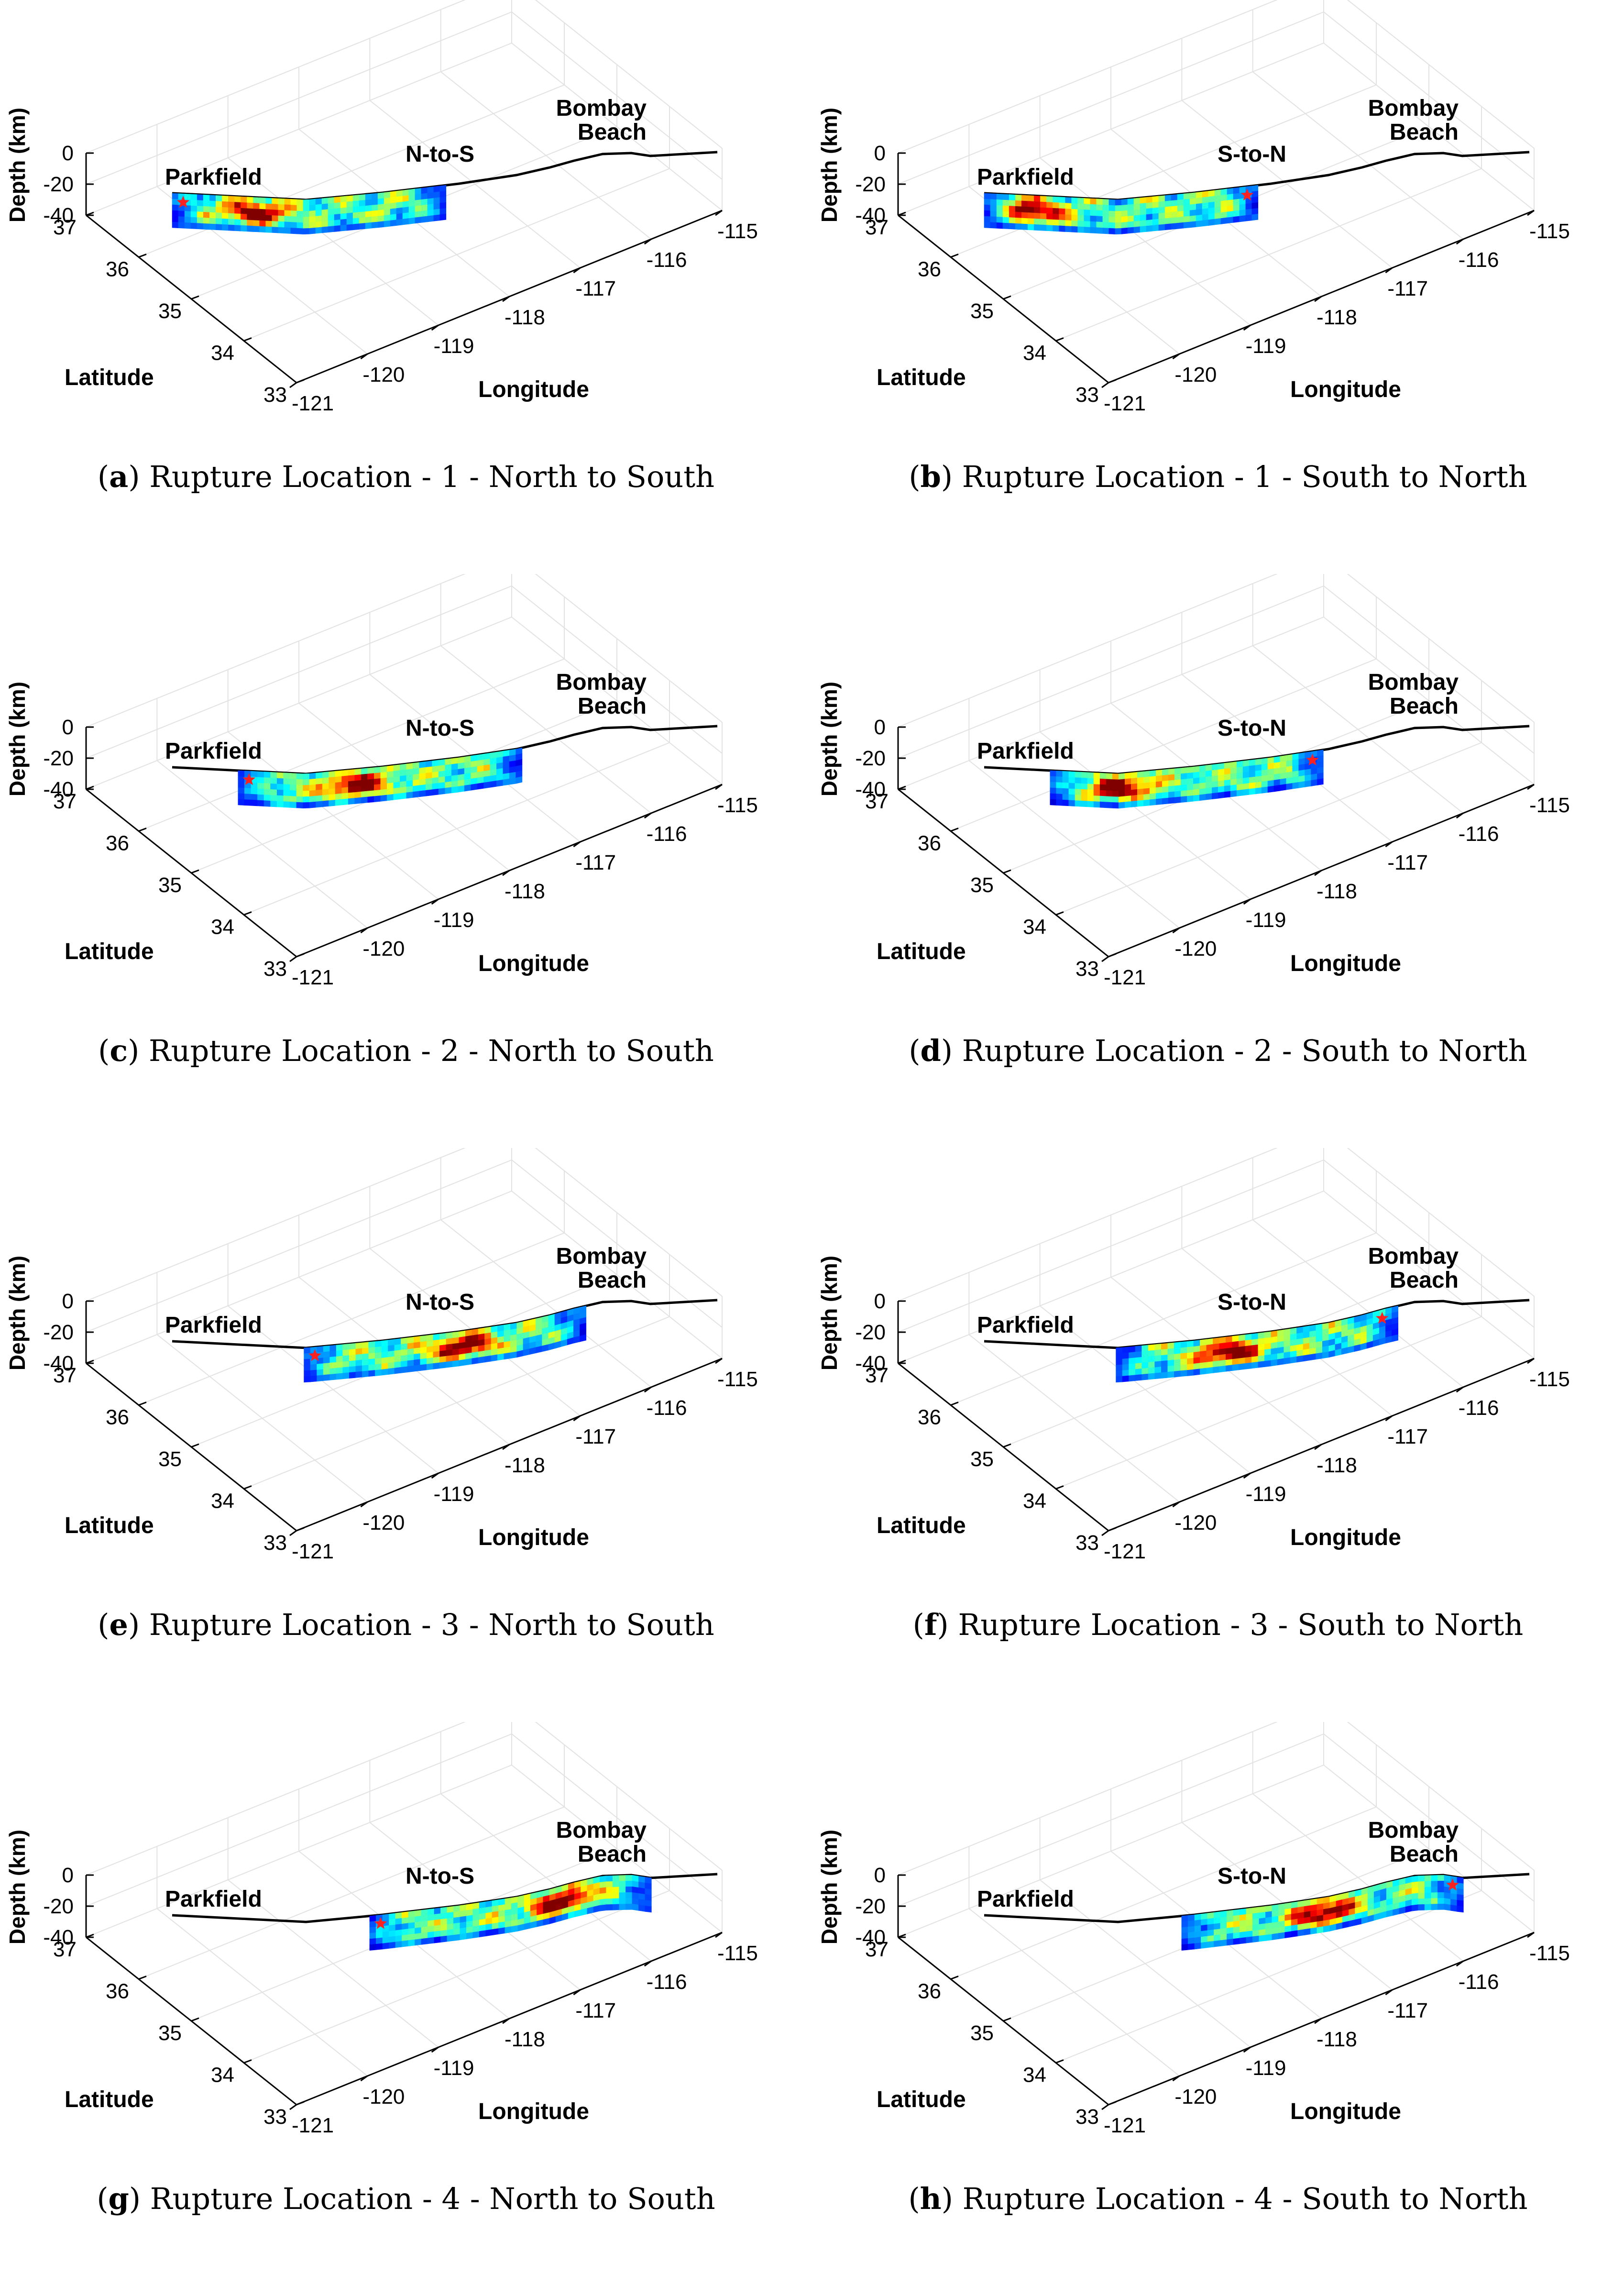  Describe the element at coordinates (223, 928) in the screenshot. I see `latitude-tick-label: 34` at that location.